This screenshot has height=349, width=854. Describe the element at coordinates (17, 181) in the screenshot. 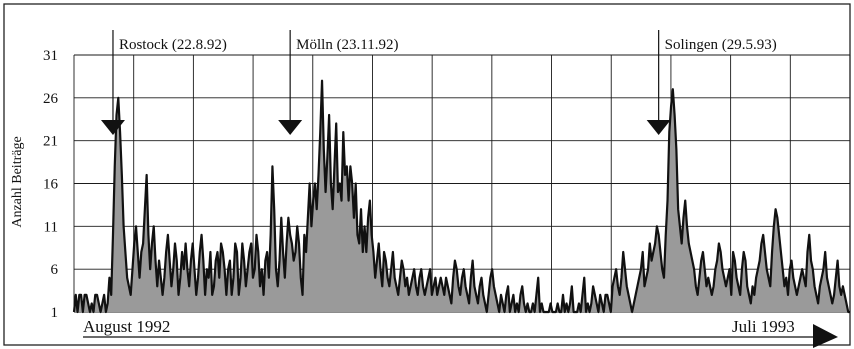

I see `y-axis-title: Anzahl Beiträge` at that location.